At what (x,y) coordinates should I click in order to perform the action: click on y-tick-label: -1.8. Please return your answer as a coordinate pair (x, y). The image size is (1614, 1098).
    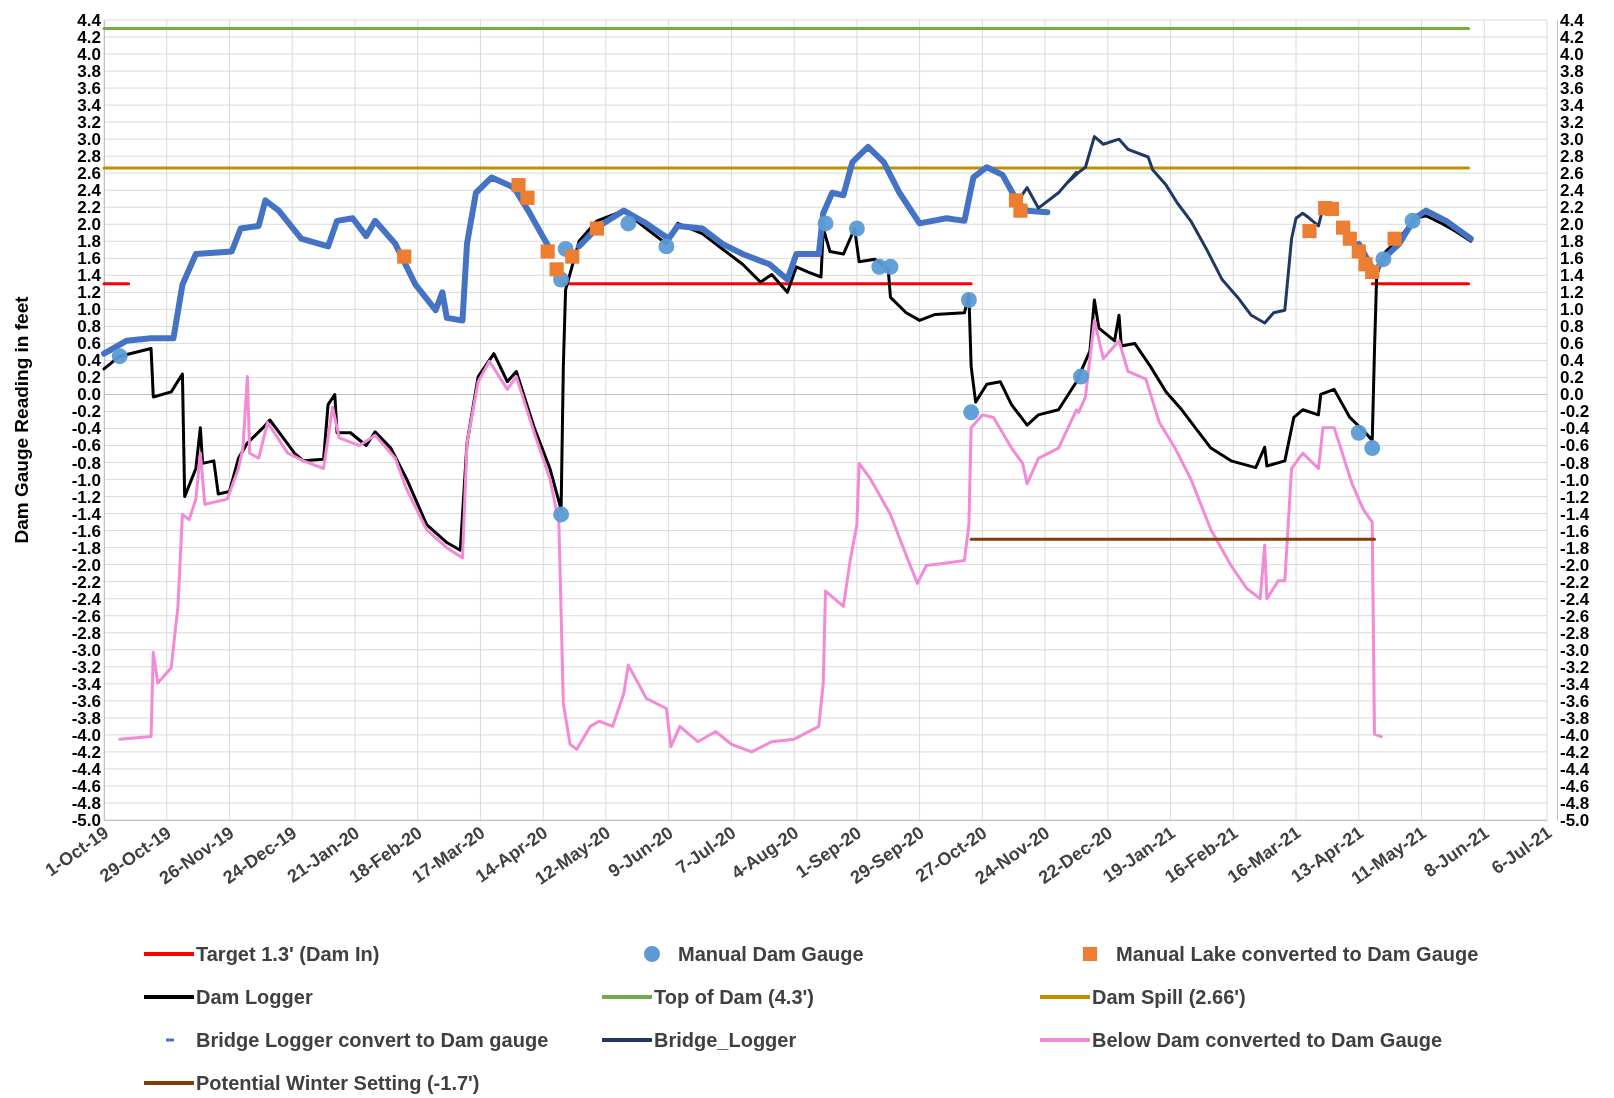
    Looking at the image, I should click on (86, 548).